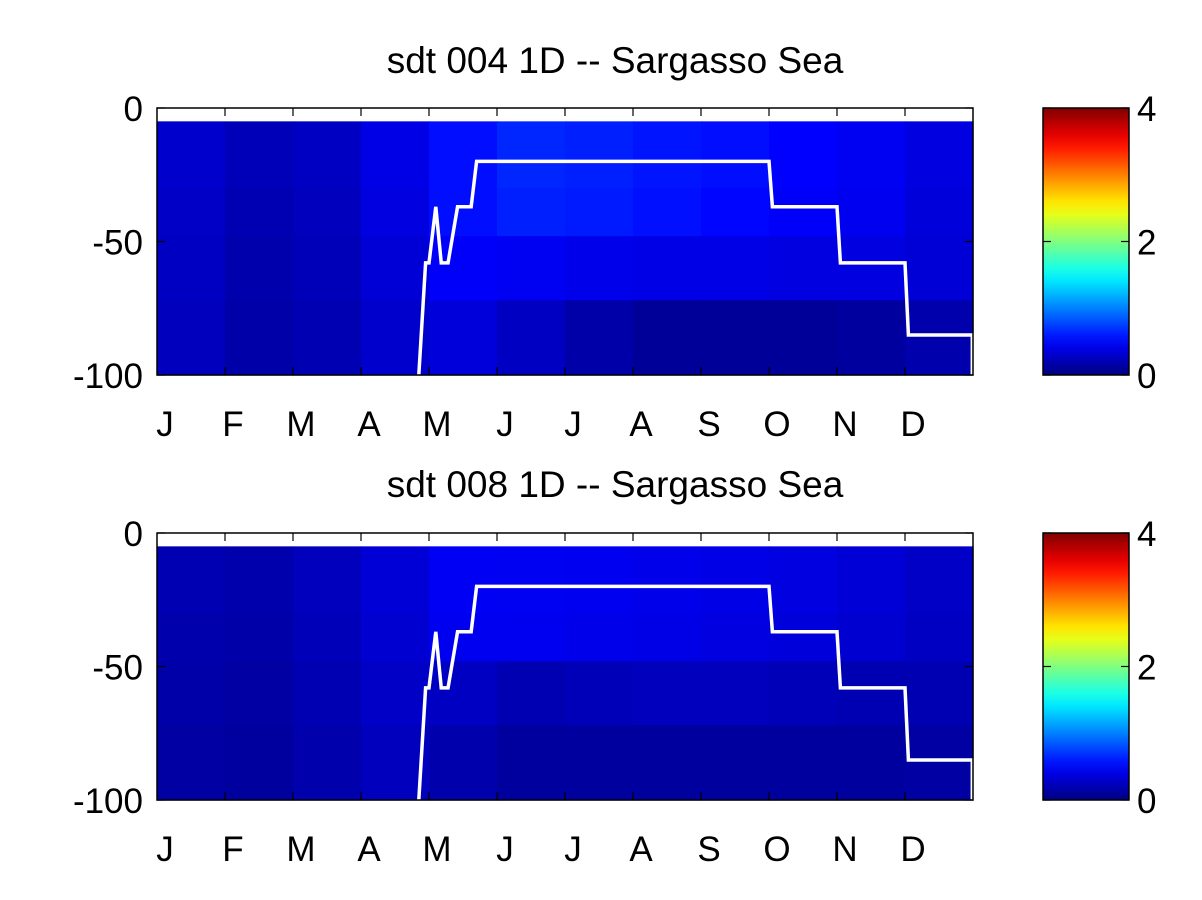 This screenshot has width=1202, height=900. What do you see at coordinates (1146, 668) in the screenshot?
I see `colorbar-tick-label: 2` at bounding box center [1146, 668].